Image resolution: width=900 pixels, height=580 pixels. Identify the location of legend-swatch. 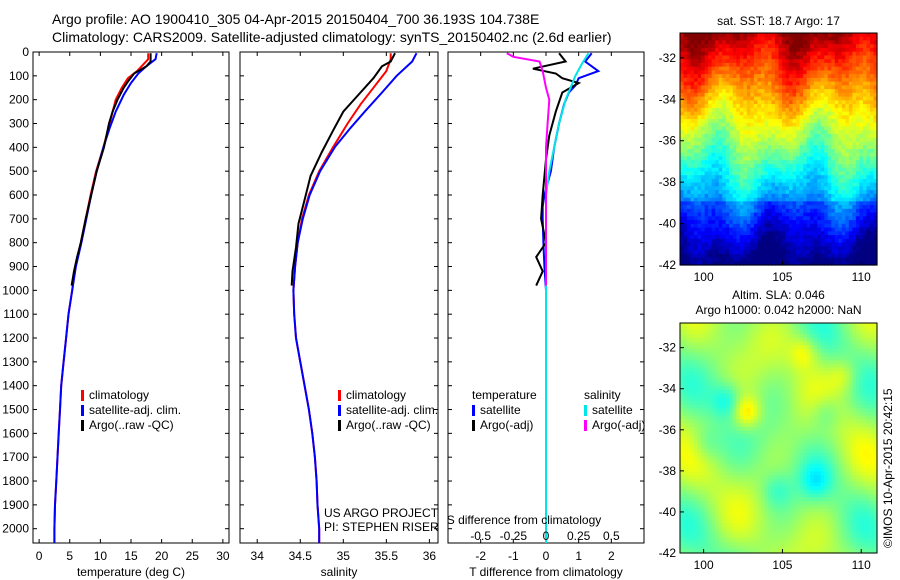
(82, 425).